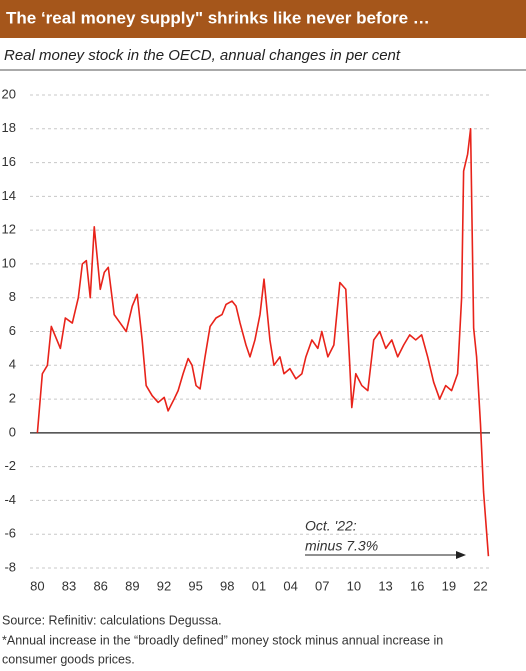 Image resolution: width=526 pixels, height=671 pixels. Describe the element at coordinates (12, 431) in the screenshot. I see `y-tick-label: 0` at that location.